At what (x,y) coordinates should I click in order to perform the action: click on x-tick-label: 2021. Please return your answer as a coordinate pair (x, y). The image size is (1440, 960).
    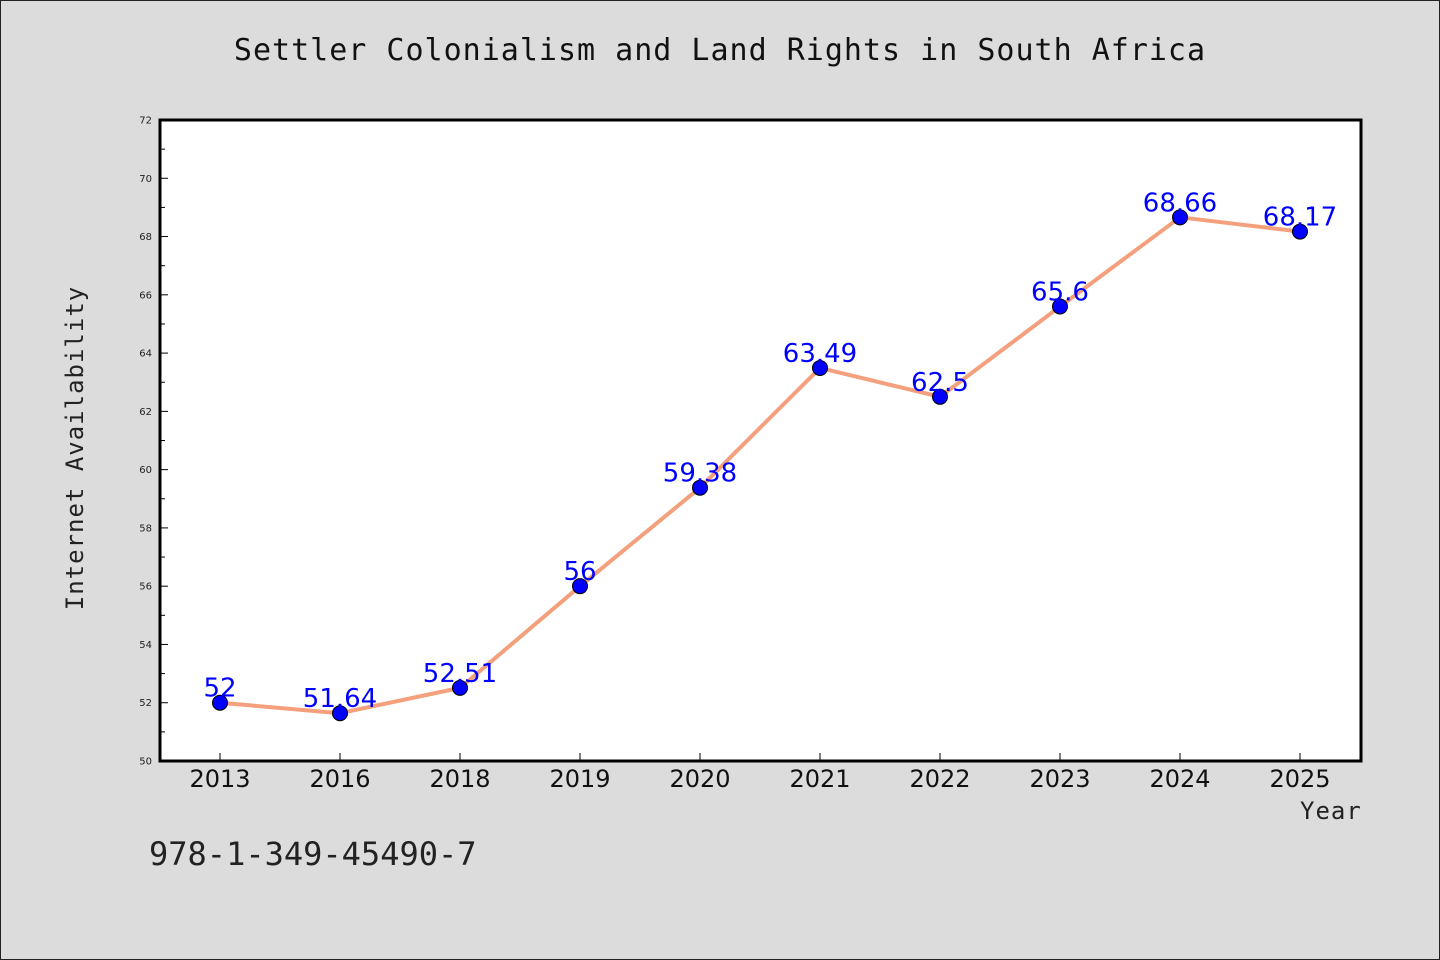
    Looking at the image, I should click on (819, 779).